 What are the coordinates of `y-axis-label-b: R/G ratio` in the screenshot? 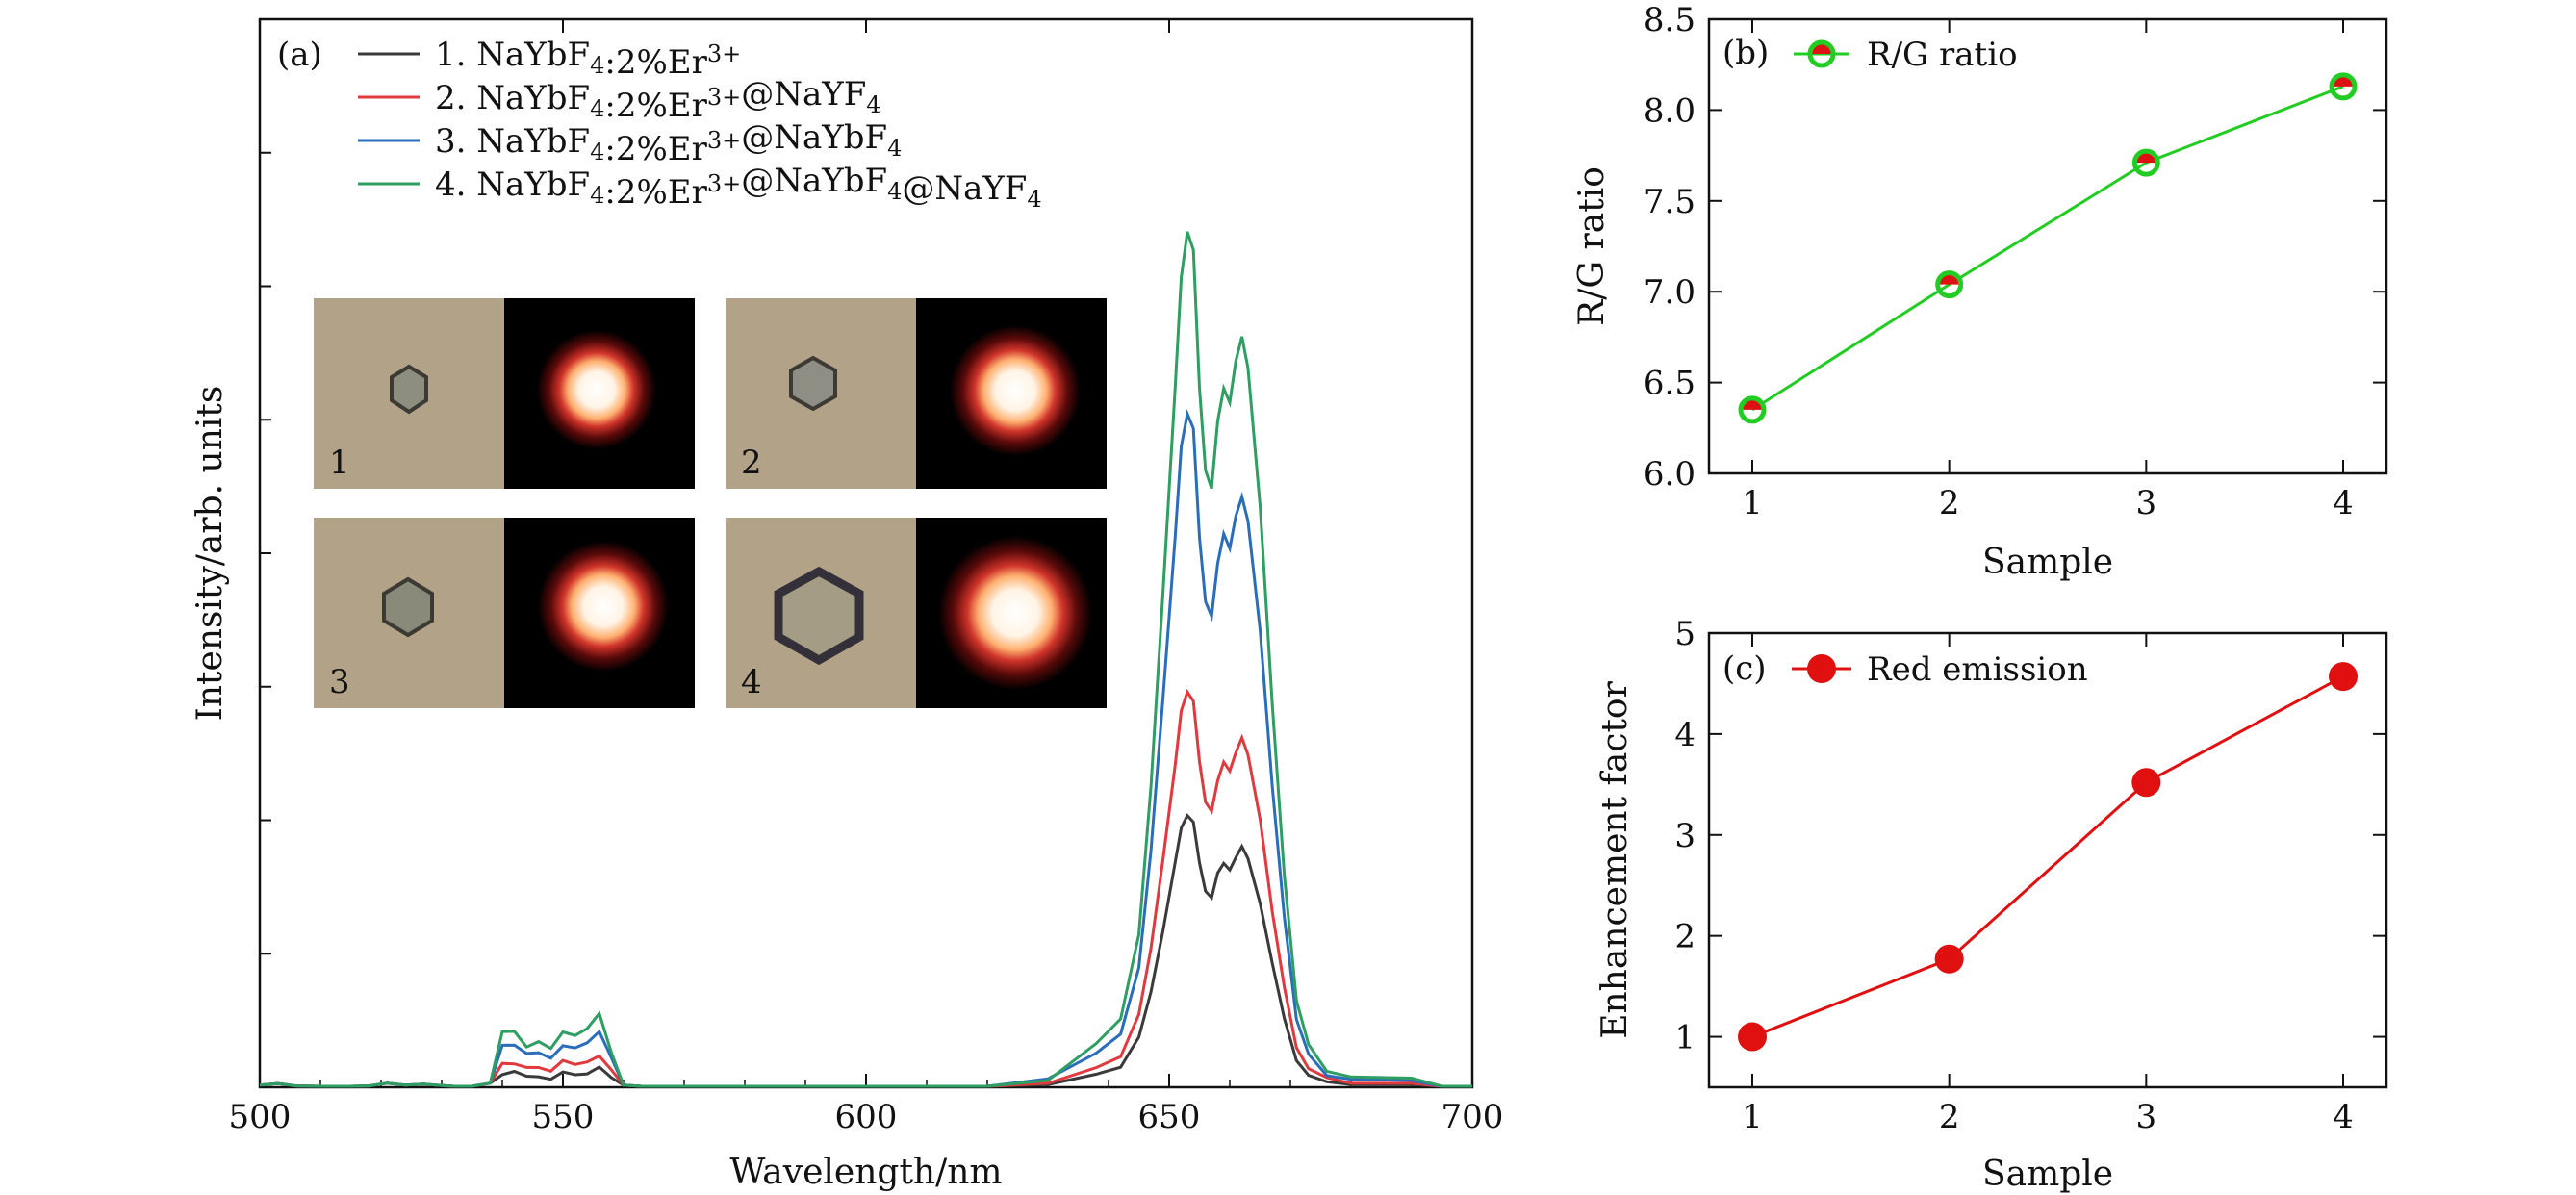 It's located at (1592, 246).